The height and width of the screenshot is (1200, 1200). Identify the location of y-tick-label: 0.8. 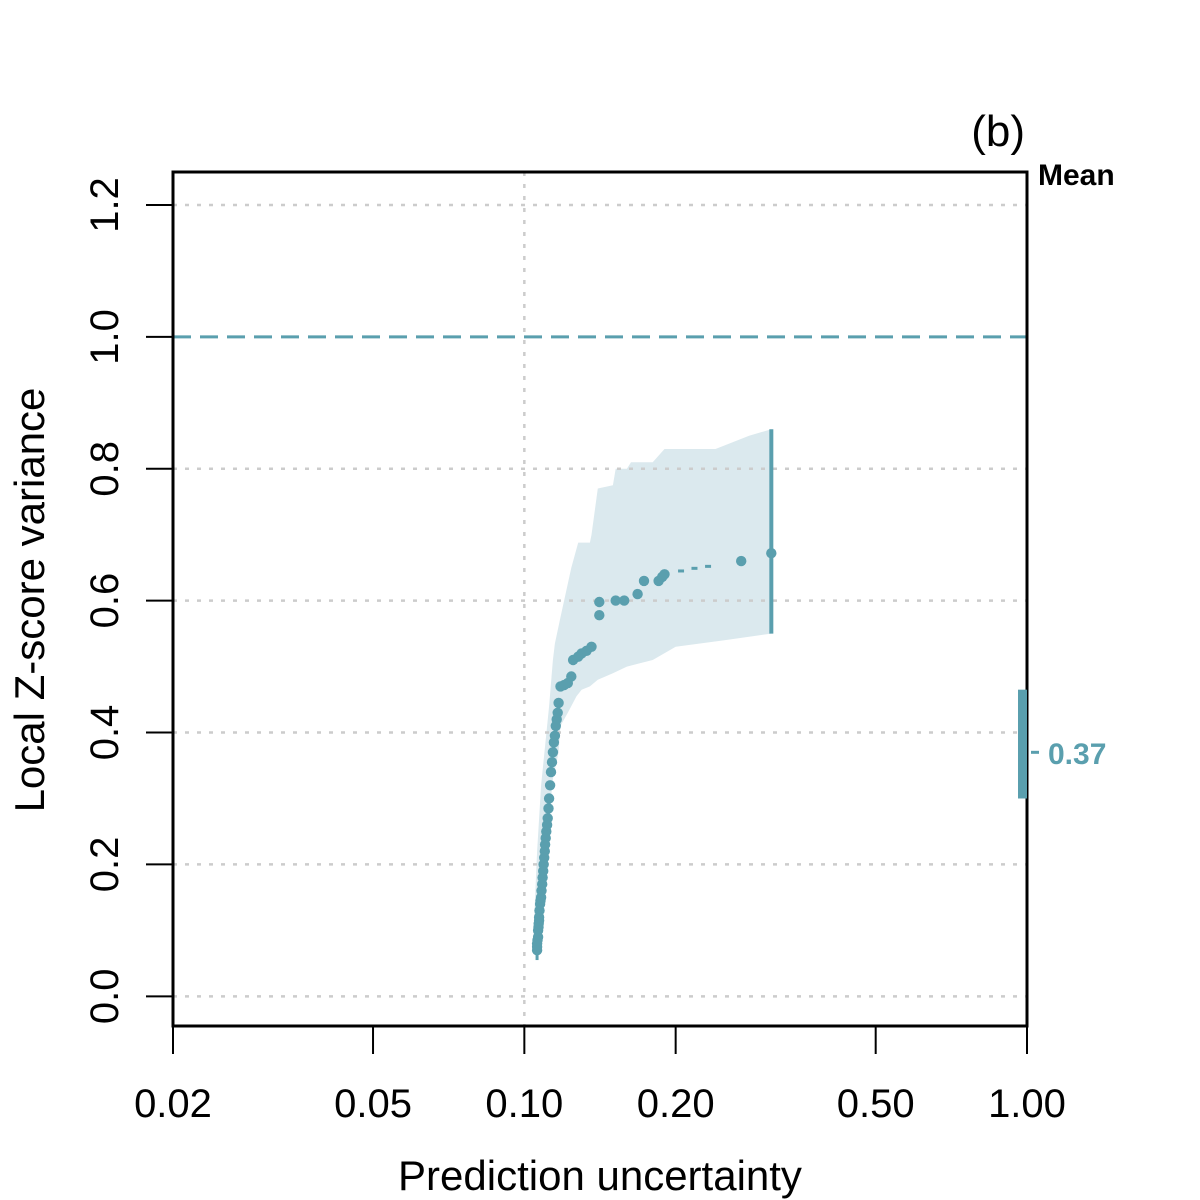
(105, 469).